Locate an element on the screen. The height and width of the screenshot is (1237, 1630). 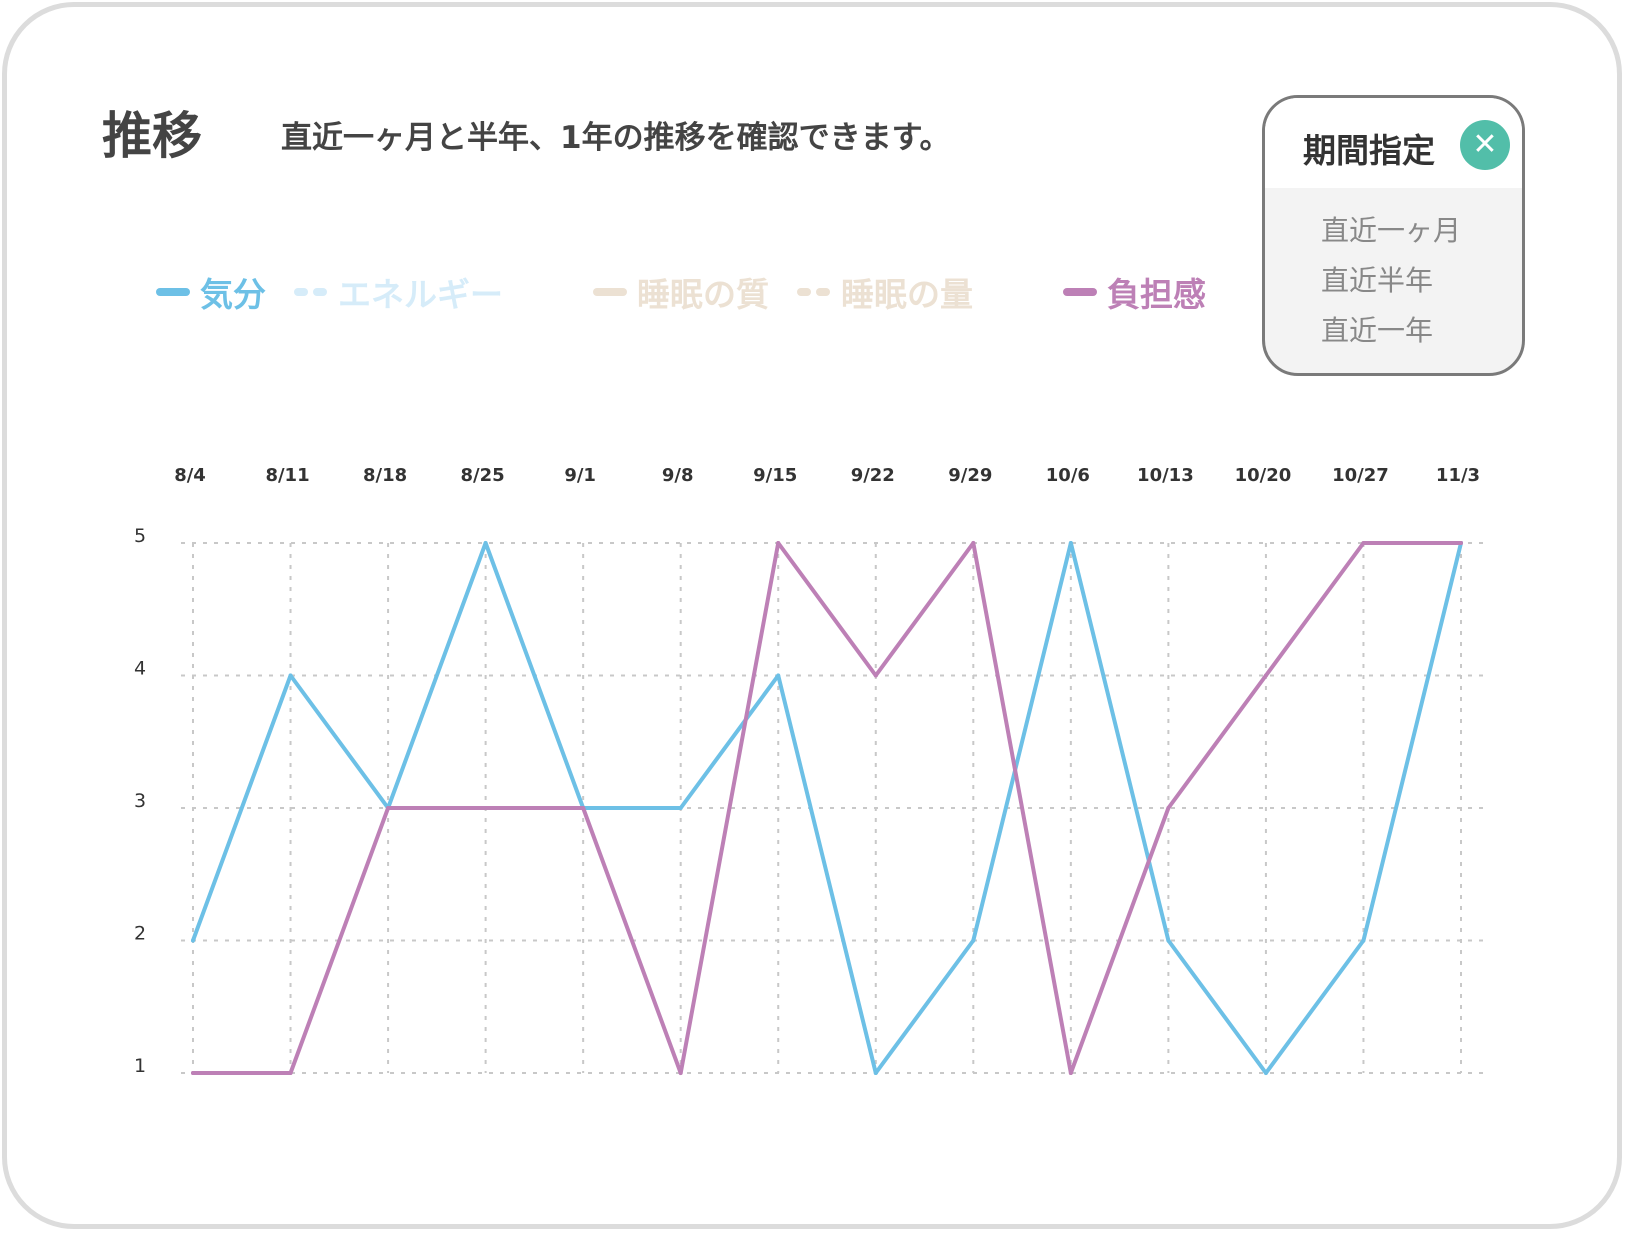
x-tick-label: 9/22 is located at coordinates (873, 475).